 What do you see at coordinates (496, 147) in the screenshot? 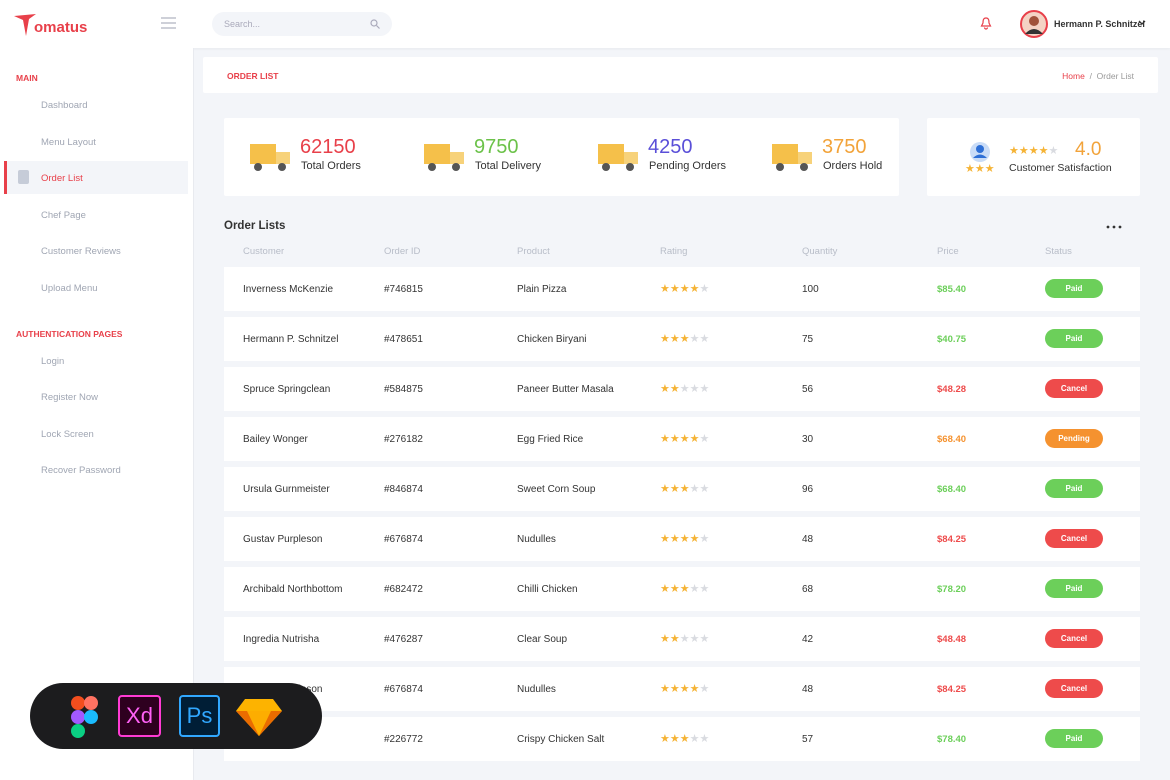
I see `stat-value: 9750` at bounding box center [496, 147].